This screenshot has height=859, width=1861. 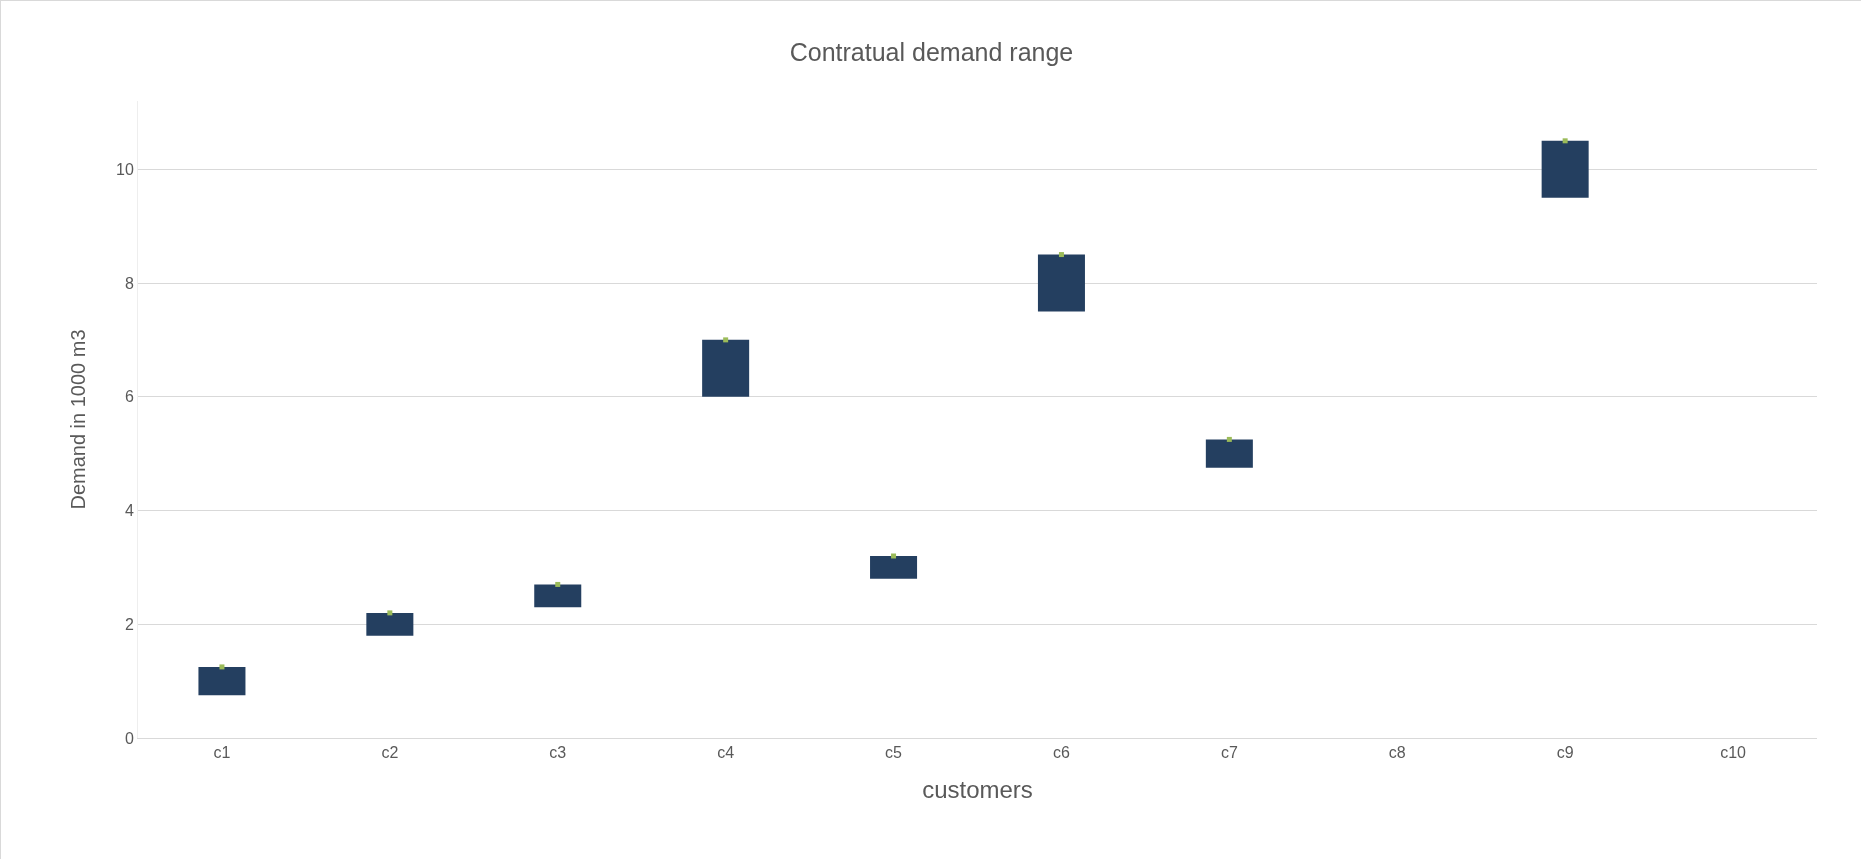 What do you see at coordinates (390, 753) in the screenshot?
I see `x-tick-label: c2` at bounding box center [390, 753].